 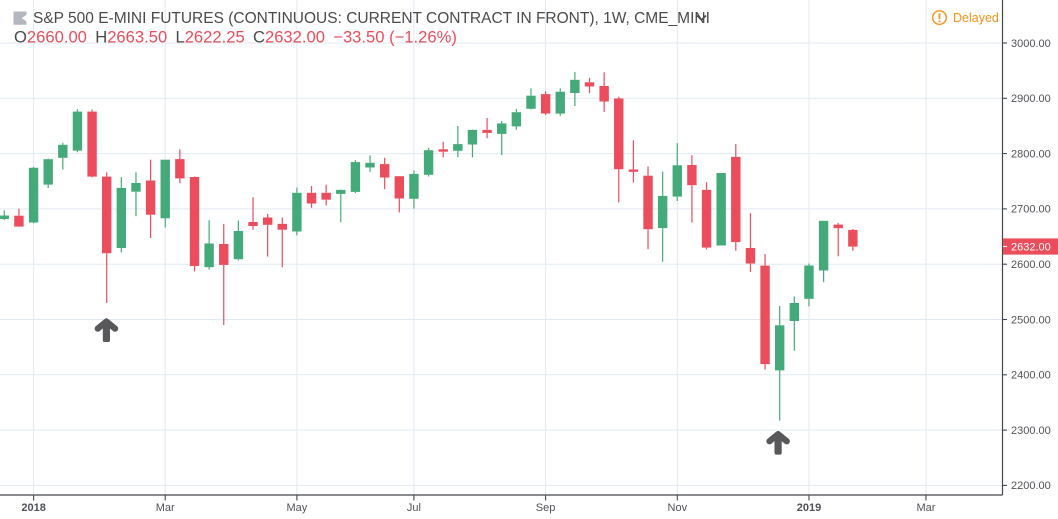 I want to click on svg-text: Delayed, so click(x=976, y=18).